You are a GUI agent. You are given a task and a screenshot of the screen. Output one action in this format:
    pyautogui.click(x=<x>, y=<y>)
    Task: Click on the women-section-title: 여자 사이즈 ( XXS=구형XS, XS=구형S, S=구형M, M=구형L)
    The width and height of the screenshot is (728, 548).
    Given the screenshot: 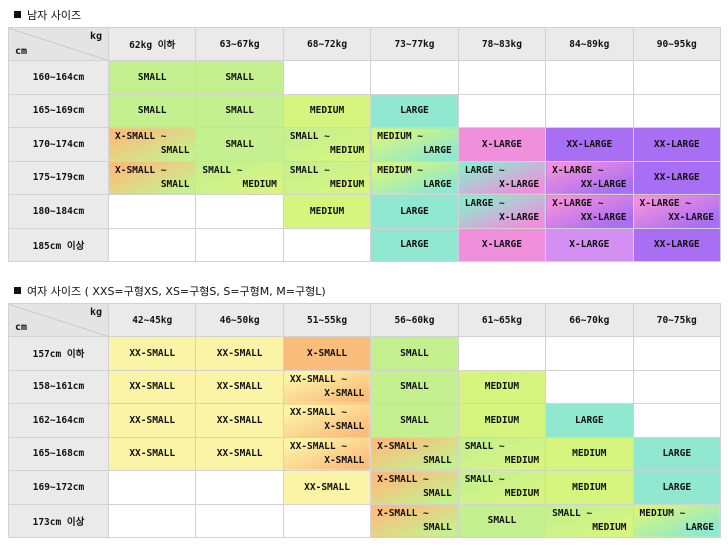 What is the action you would take?
    pyautogui.click(x=170, y=291)
    